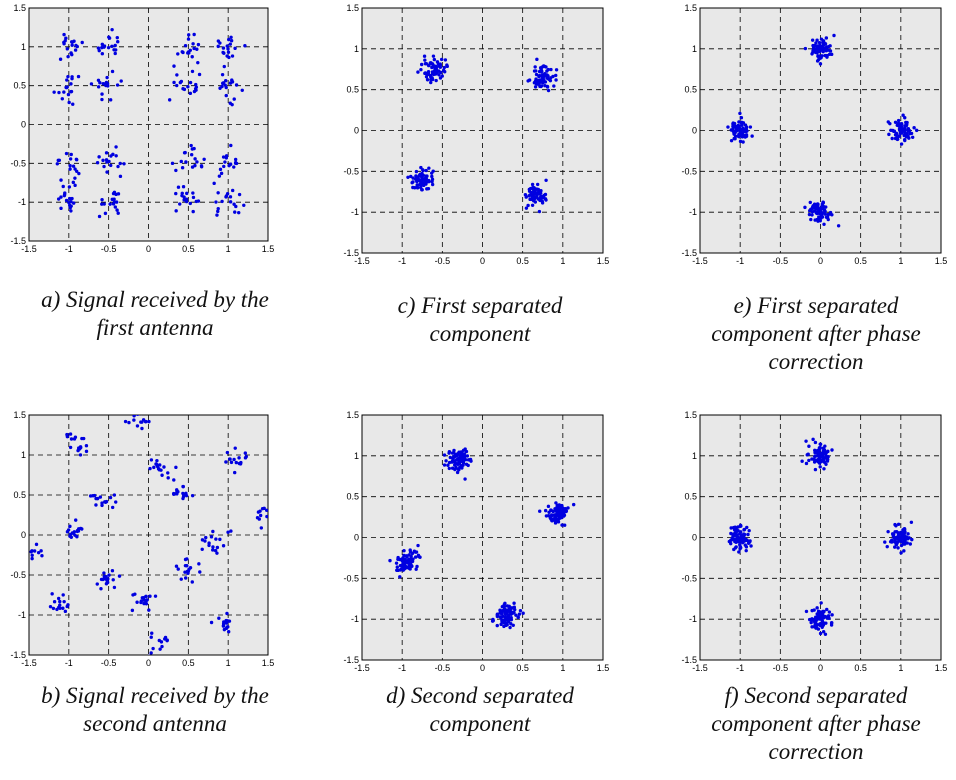 The height and width of the screenshot is (780, 956). Describe the element at coordinates (480, 333) in the screenshot. I see `caption-line: component` at that location.